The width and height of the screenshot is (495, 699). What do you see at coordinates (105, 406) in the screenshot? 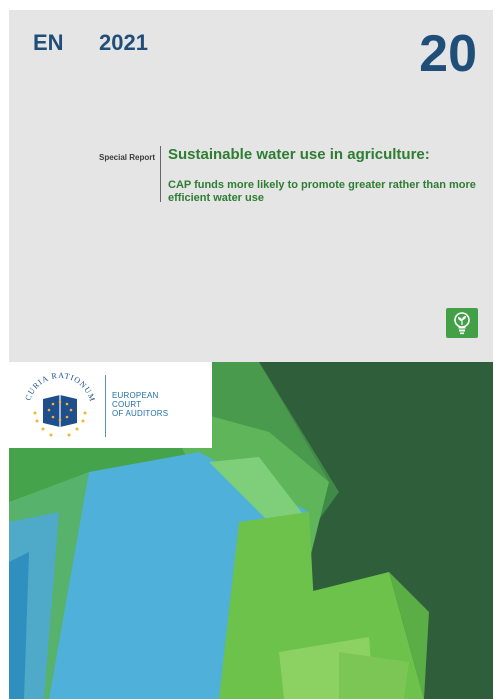
I see `logo-divider` at bounding box center [105, 406].